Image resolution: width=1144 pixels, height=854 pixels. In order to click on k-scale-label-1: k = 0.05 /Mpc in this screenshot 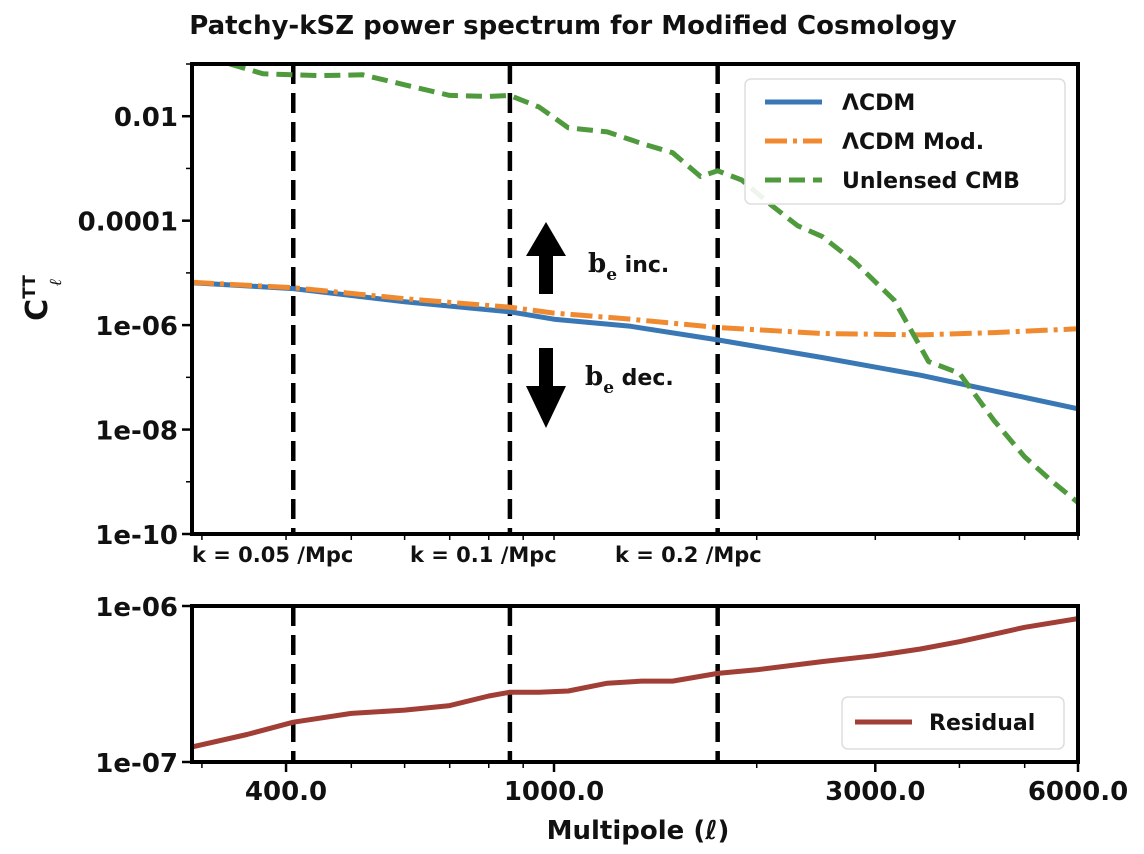, I will do `click(272, 555)`.